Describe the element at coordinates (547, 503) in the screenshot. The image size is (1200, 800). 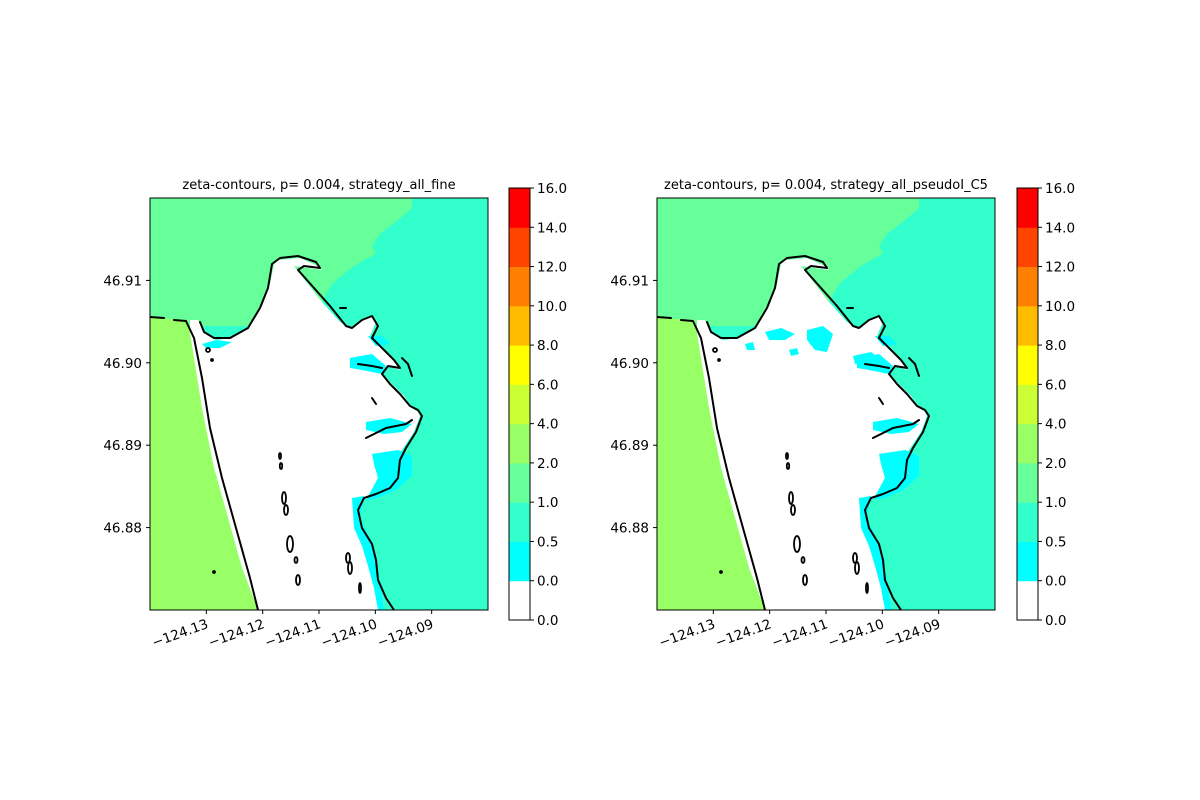
I see `left-colorbar-label: 1.0` at that location.